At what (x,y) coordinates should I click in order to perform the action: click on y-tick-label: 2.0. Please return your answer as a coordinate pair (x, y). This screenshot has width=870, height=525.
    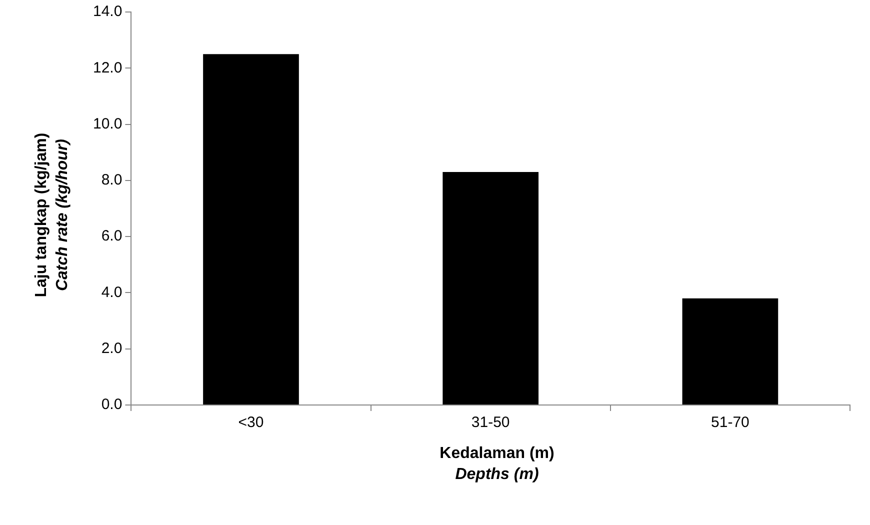
    Looking at the image, I should click on (111, 348).